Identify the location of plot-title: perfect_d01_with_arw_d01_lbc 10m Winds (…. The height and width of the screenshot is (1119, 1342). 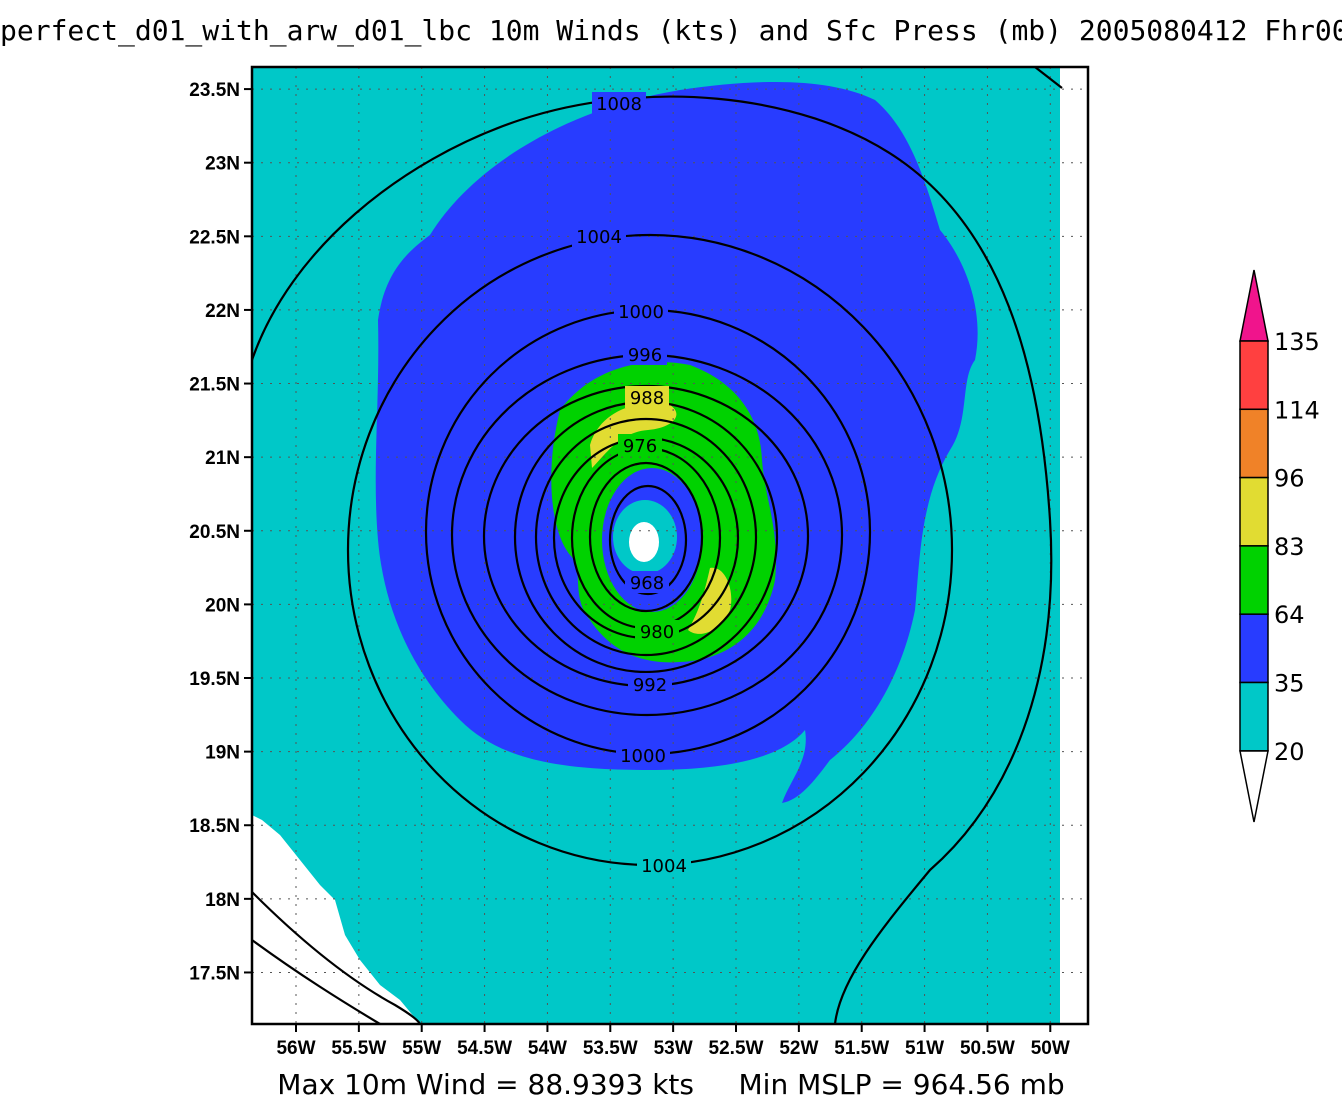
(671, 30).